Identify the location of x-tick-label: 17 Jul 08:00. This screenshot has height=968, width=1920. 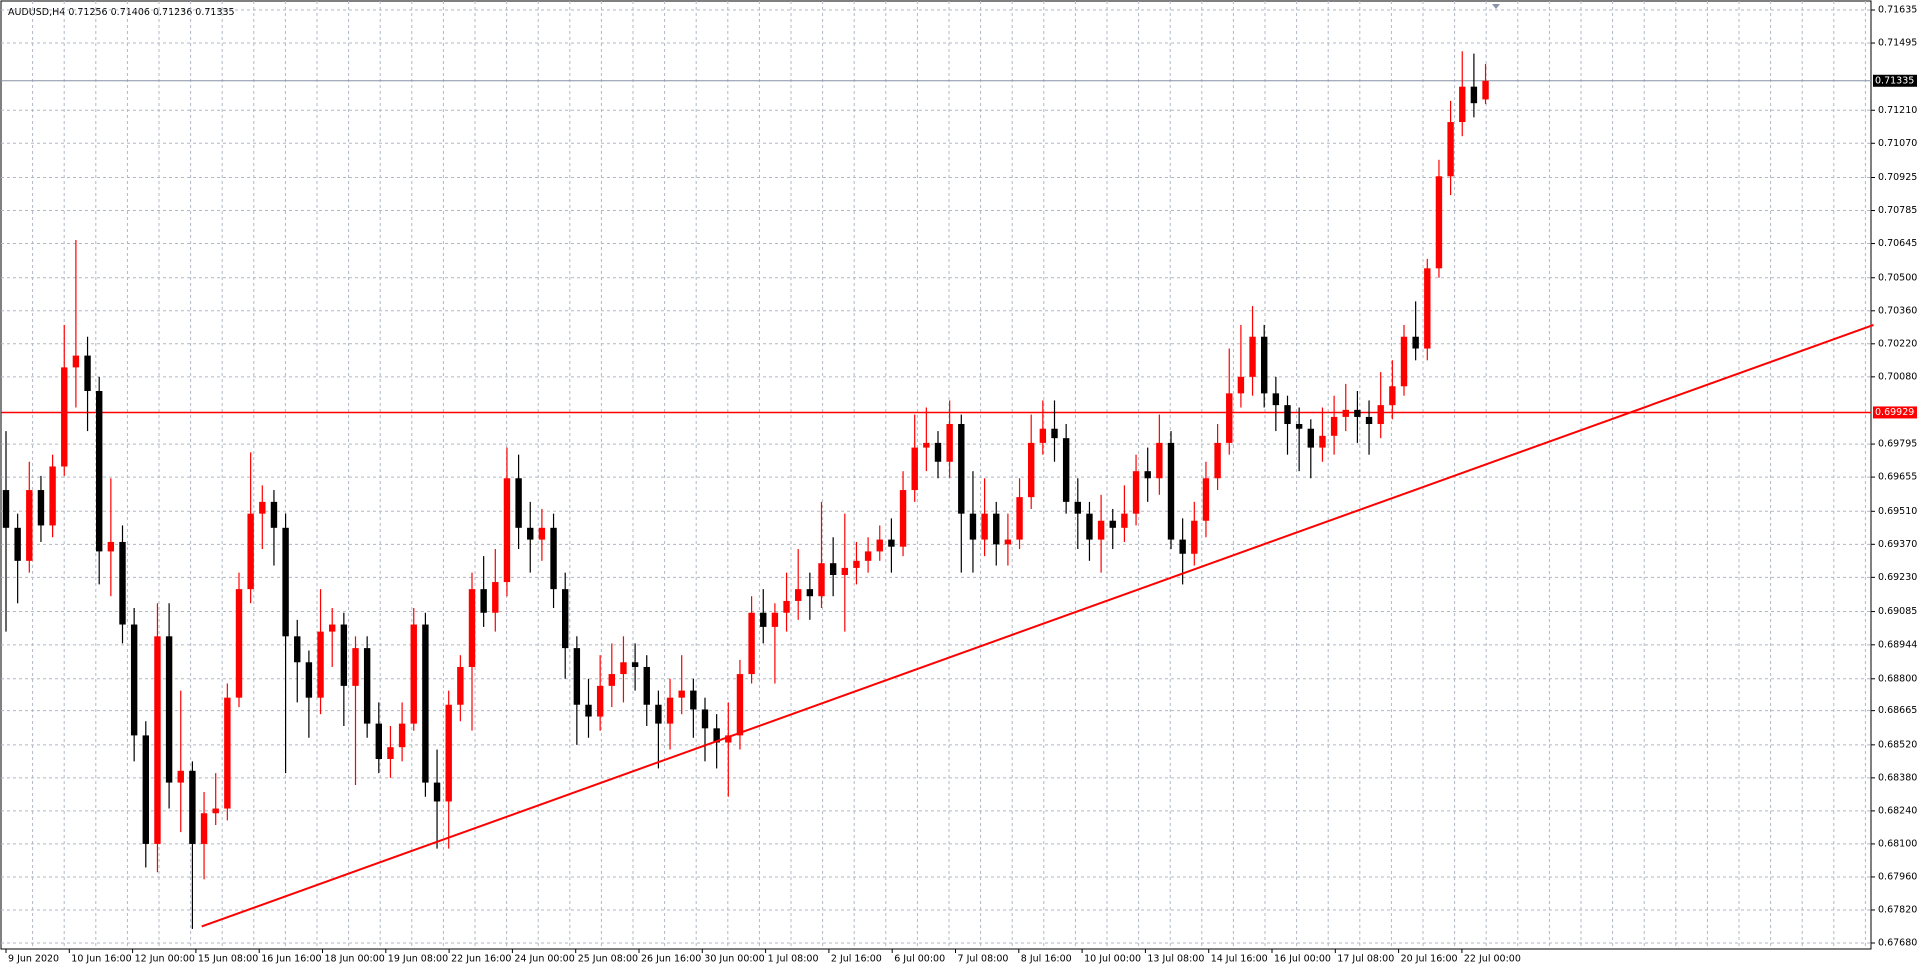
(1365, 959).